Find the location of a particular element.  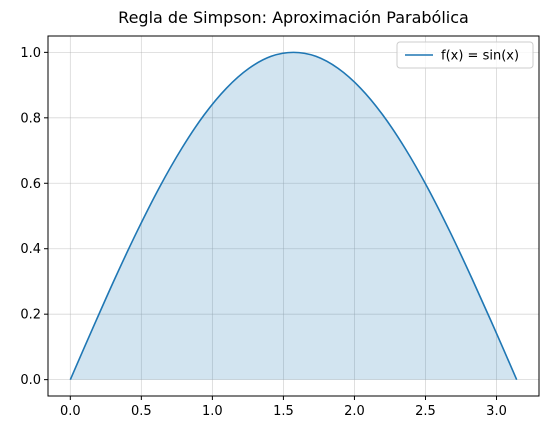

y-tick-label: 1.0 is located at coordinates (30, 53).